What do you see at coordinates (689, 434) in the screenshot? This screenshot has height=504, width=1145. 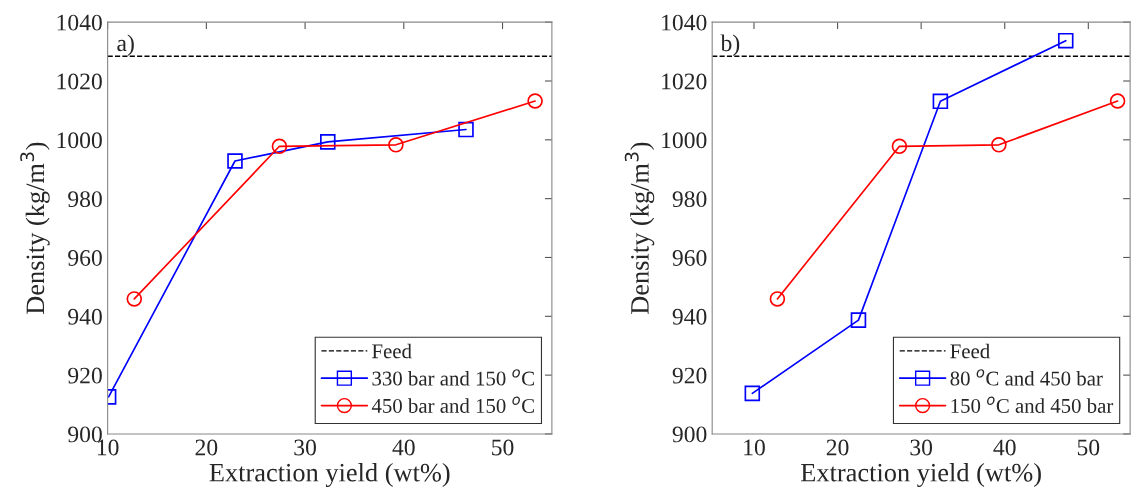 I see `y-tick-label: 900` at bounding box center [689, 434].